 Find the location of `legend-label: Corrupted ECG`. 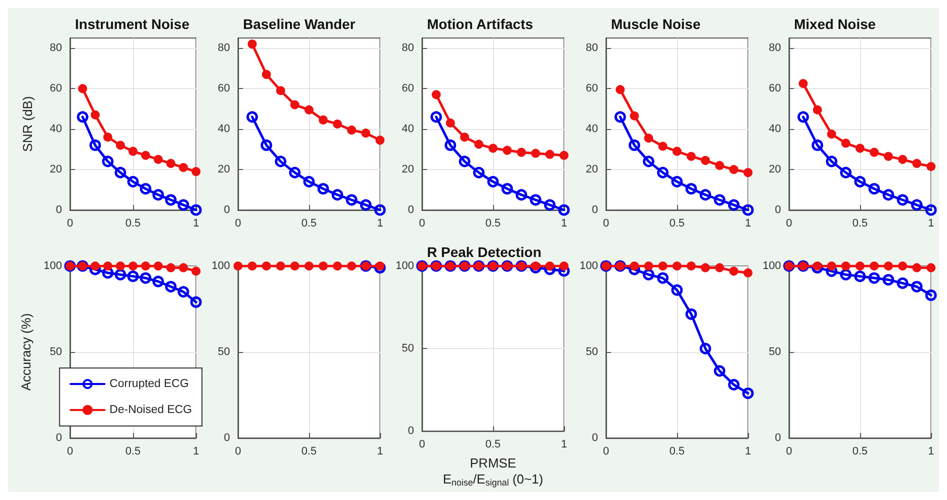

legend-label: Corrupted ECG is located at coordinates (149, 384).